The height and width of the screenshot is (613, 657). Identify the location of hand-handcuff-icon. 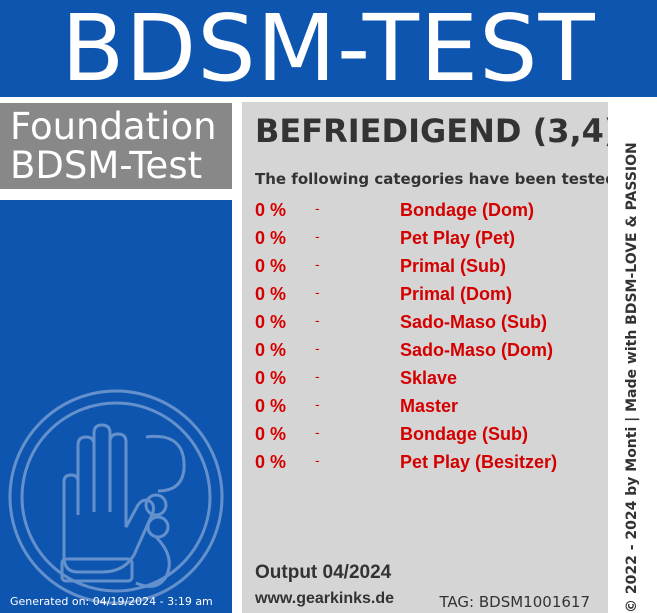
(116, 497).